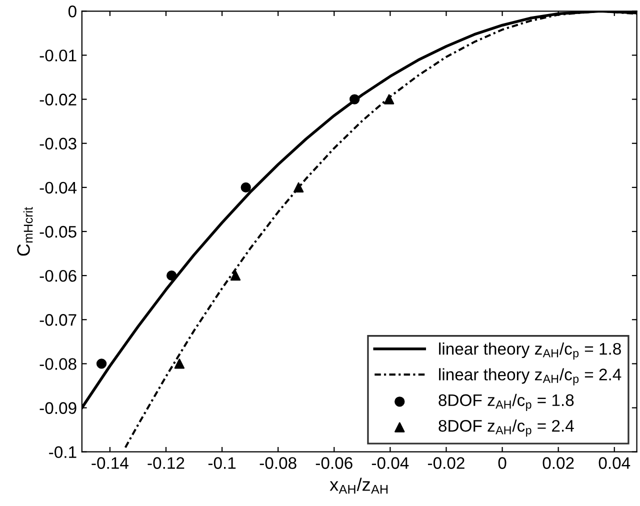 The height and width of the screenshot is (506, 640). I want to click on y-tick-label: -0.1, so click(62, 452).